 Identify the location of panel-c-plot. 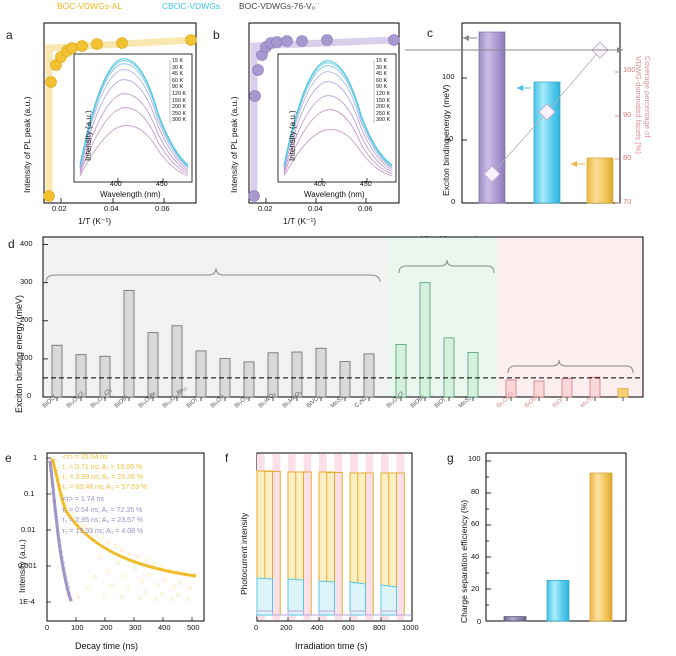
(514, 113).